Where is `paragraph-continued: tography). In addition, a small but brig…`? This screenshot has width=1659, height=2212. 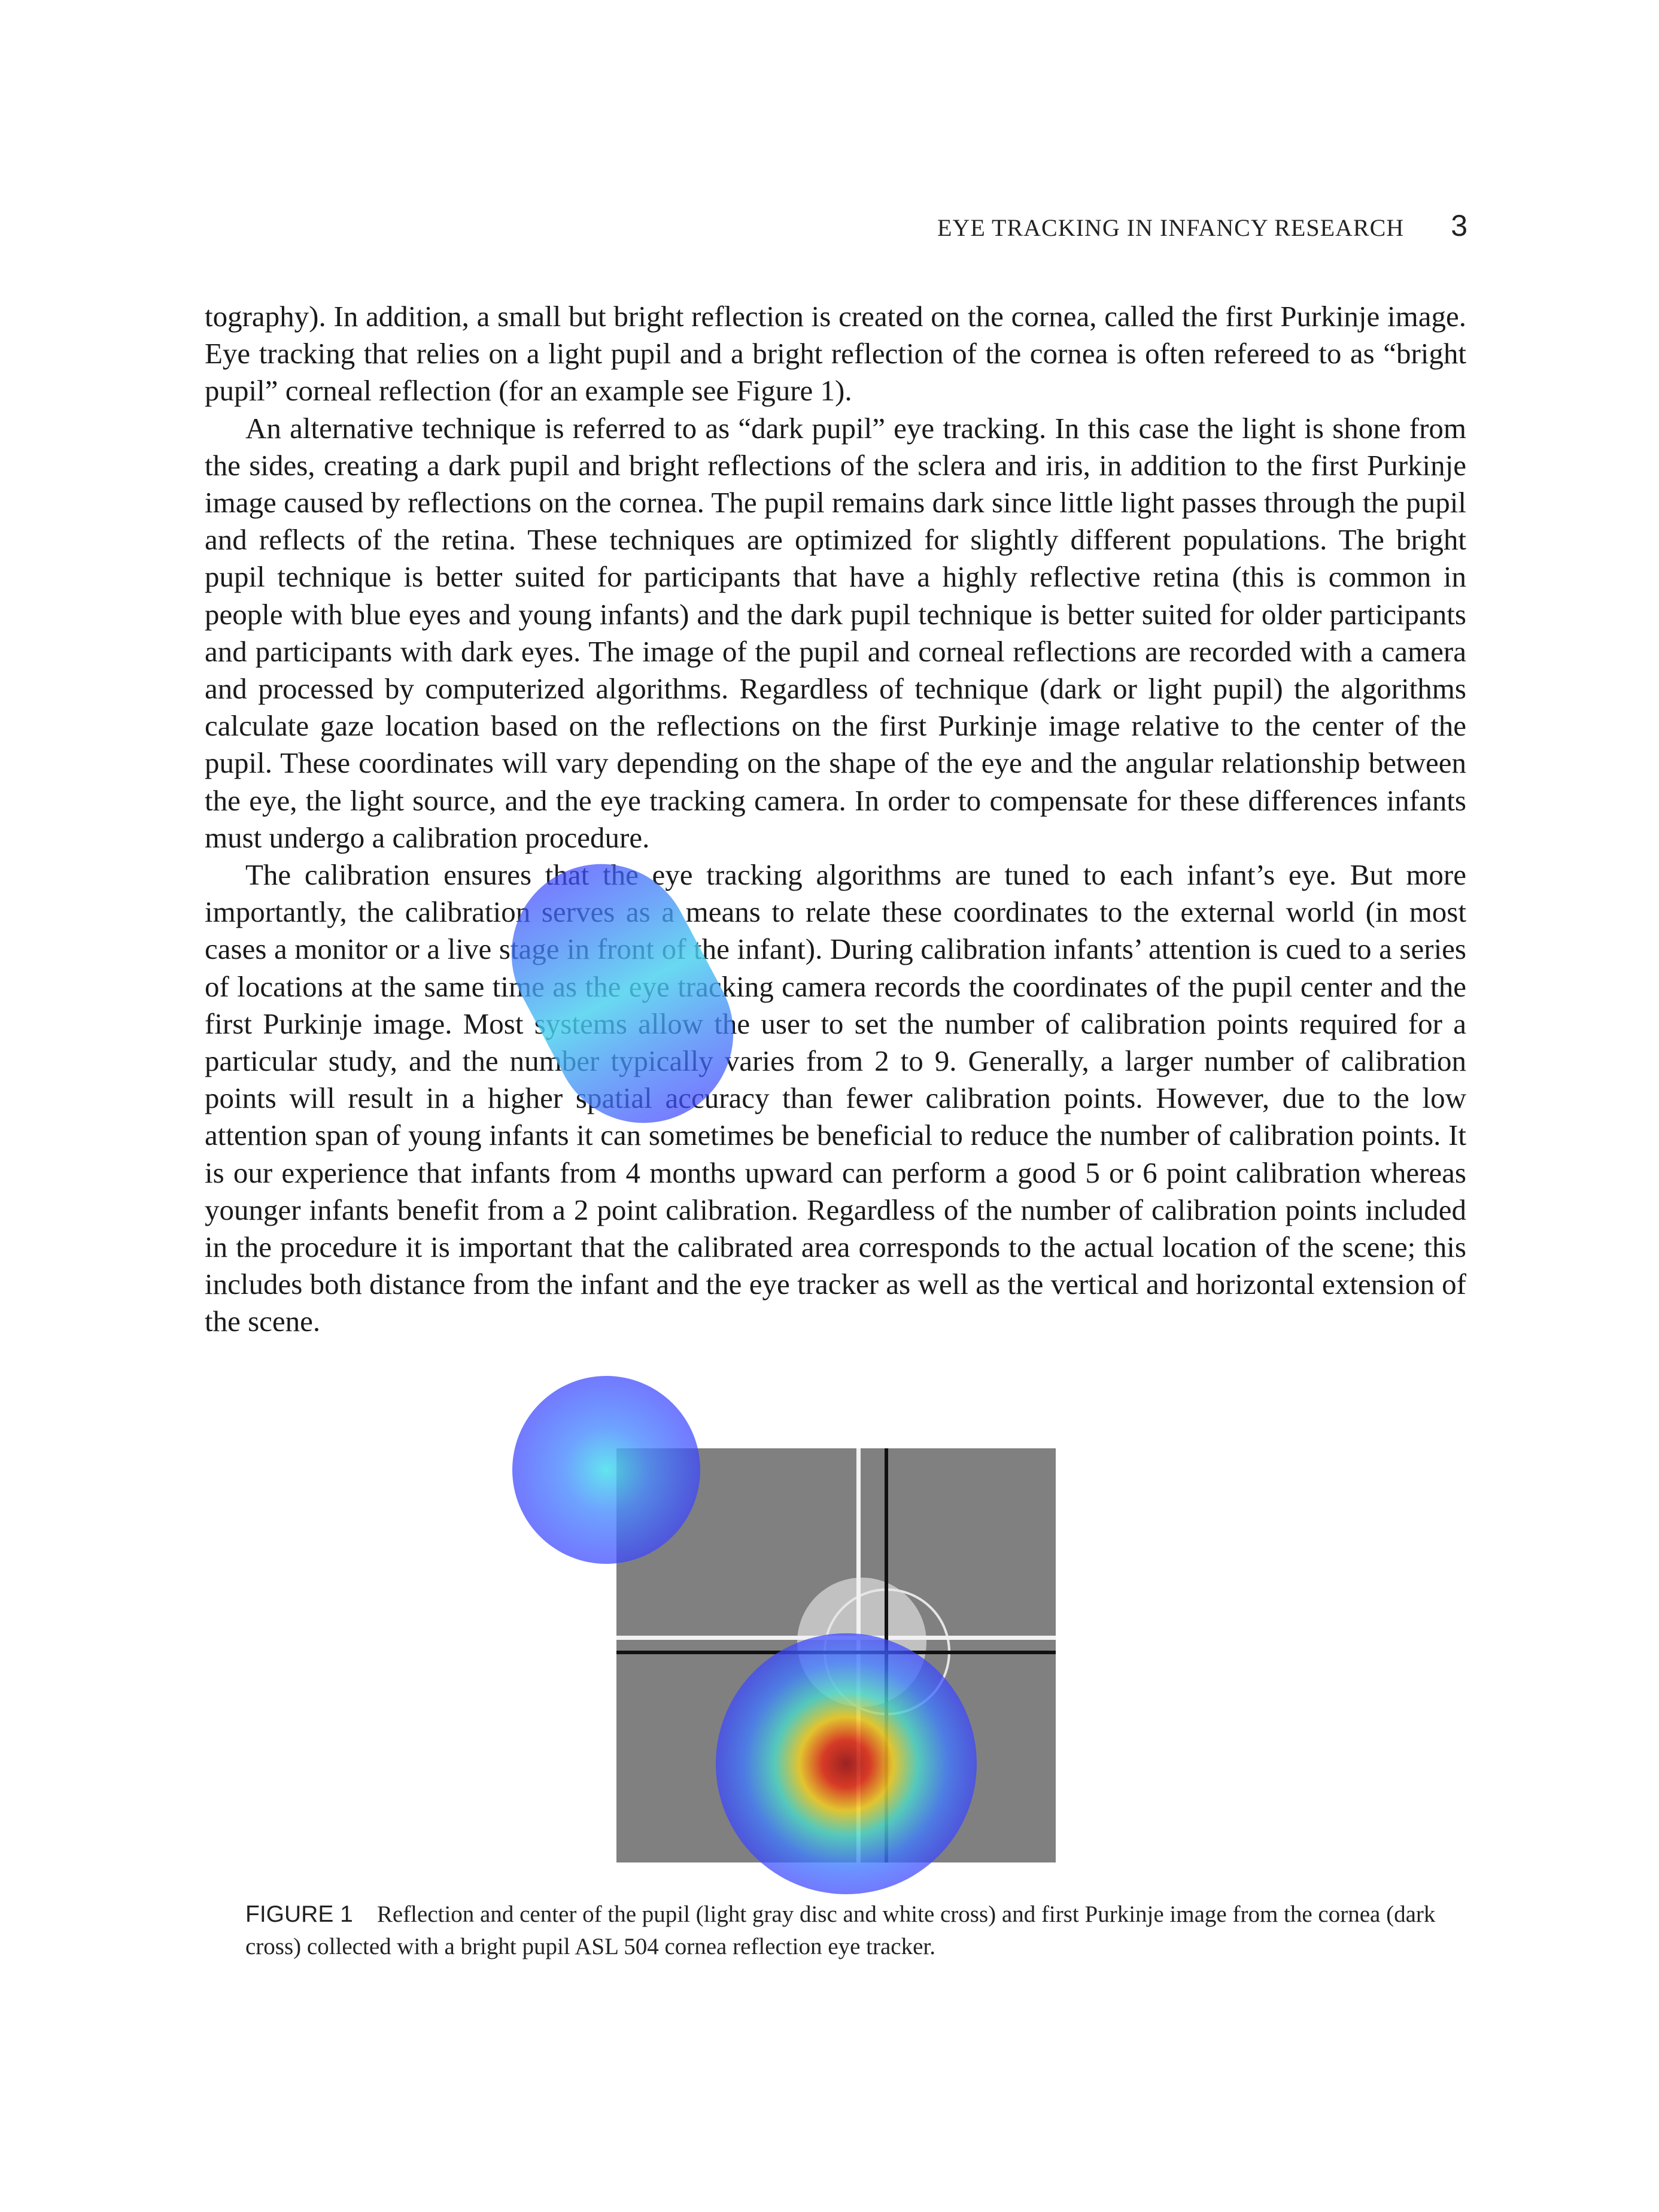
paragraph-continued: tography). In addition, a small but brig… is located at coordinates (835, 354).